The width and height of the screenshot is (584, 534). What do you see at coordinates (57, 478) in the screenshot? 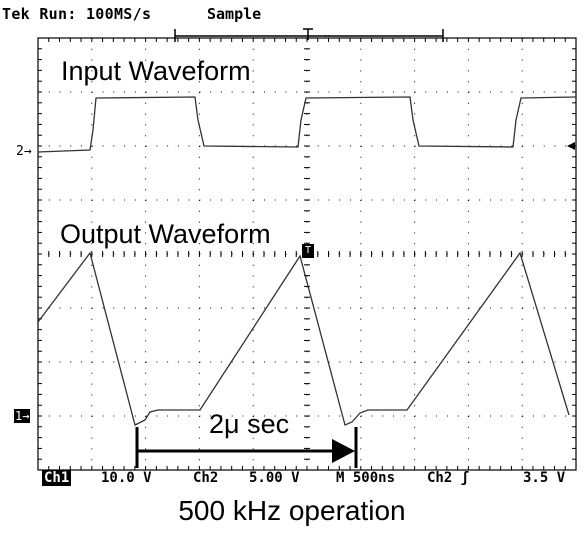
I see `ch1-label: Ch1` at bounding box center [57, 478].